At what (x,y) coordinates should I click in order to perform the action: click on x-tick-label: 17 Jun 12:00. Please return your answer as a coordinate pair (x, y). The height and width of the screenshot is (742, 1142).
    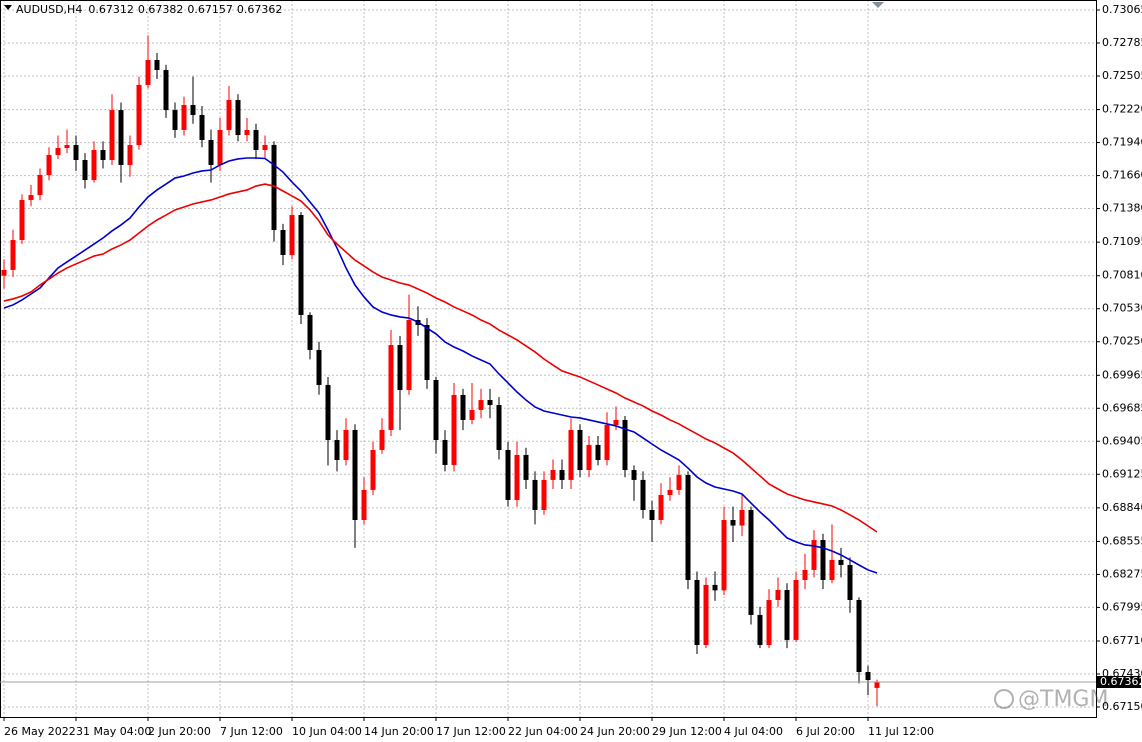
    Looking at the image, I should click on (471, 731).